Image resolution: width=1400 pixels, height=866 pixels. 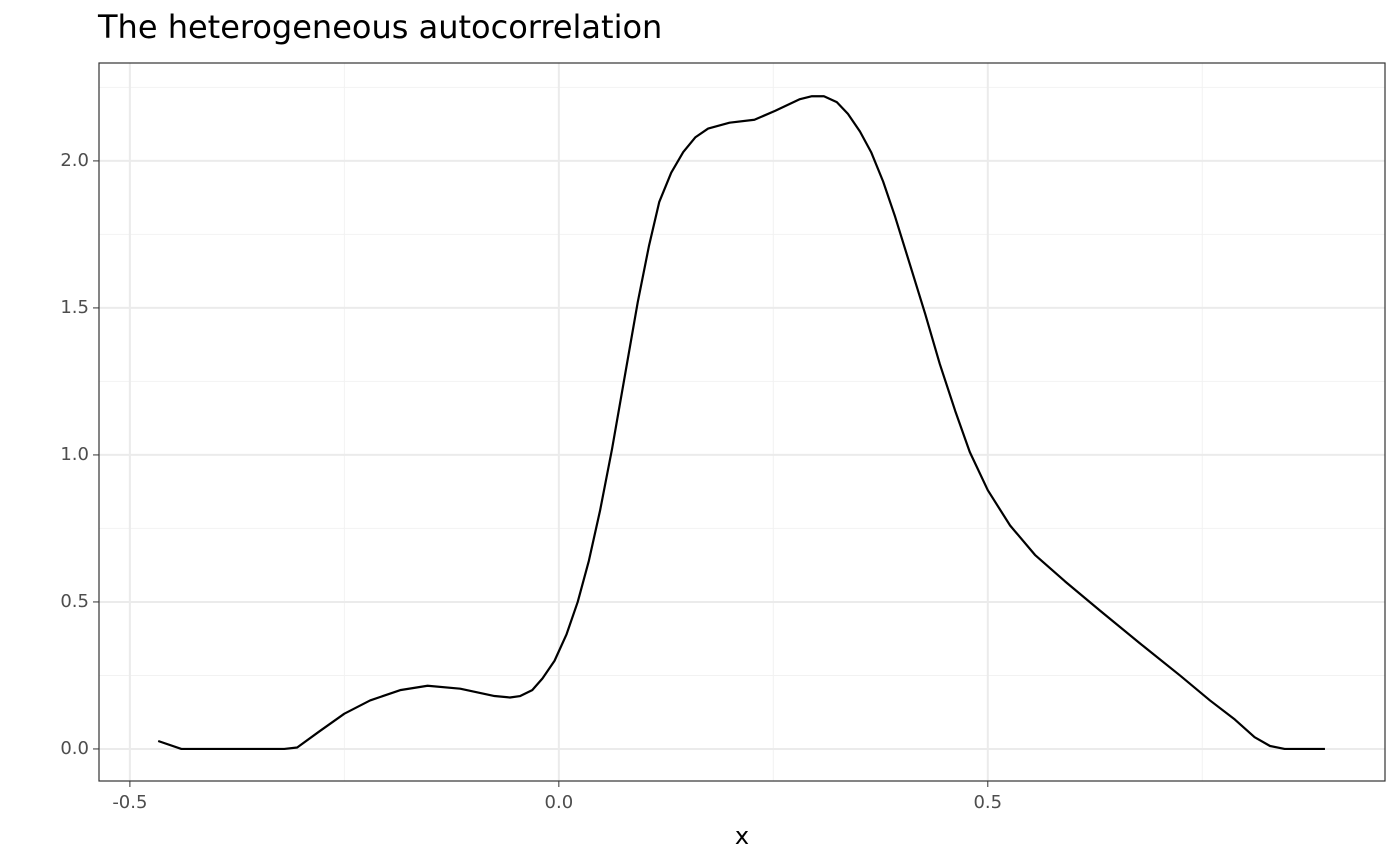 I want to click on x-axis-title: x, so click(x=742, y=836).